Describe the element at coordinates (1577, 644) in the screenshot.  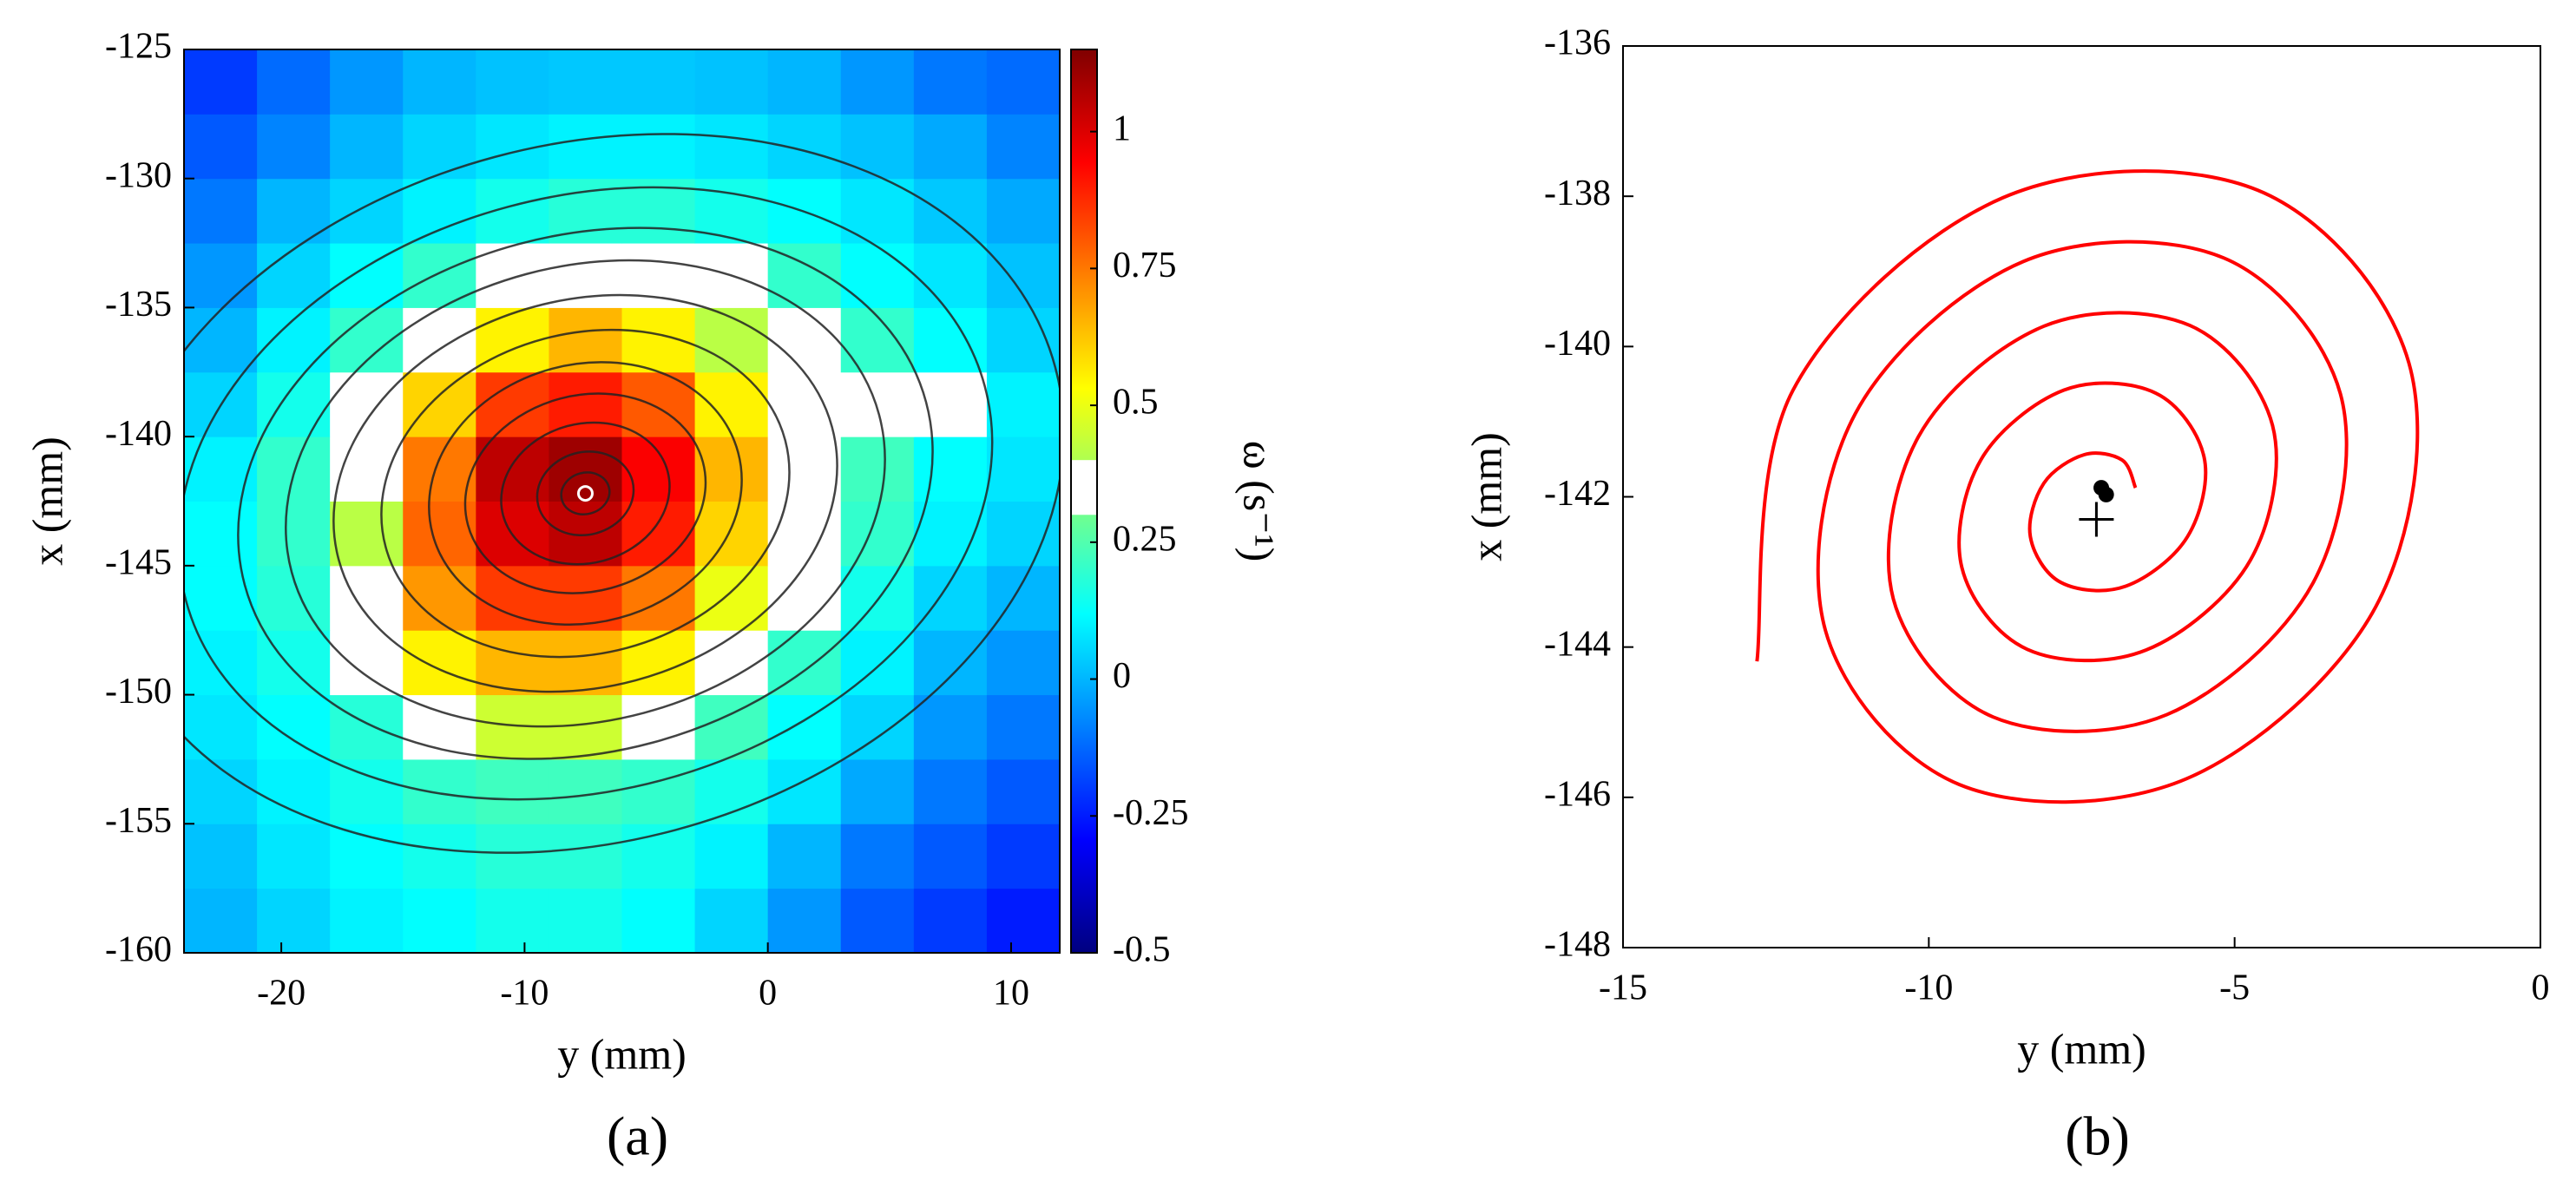
I see `y-tick-label: -144` at that location.